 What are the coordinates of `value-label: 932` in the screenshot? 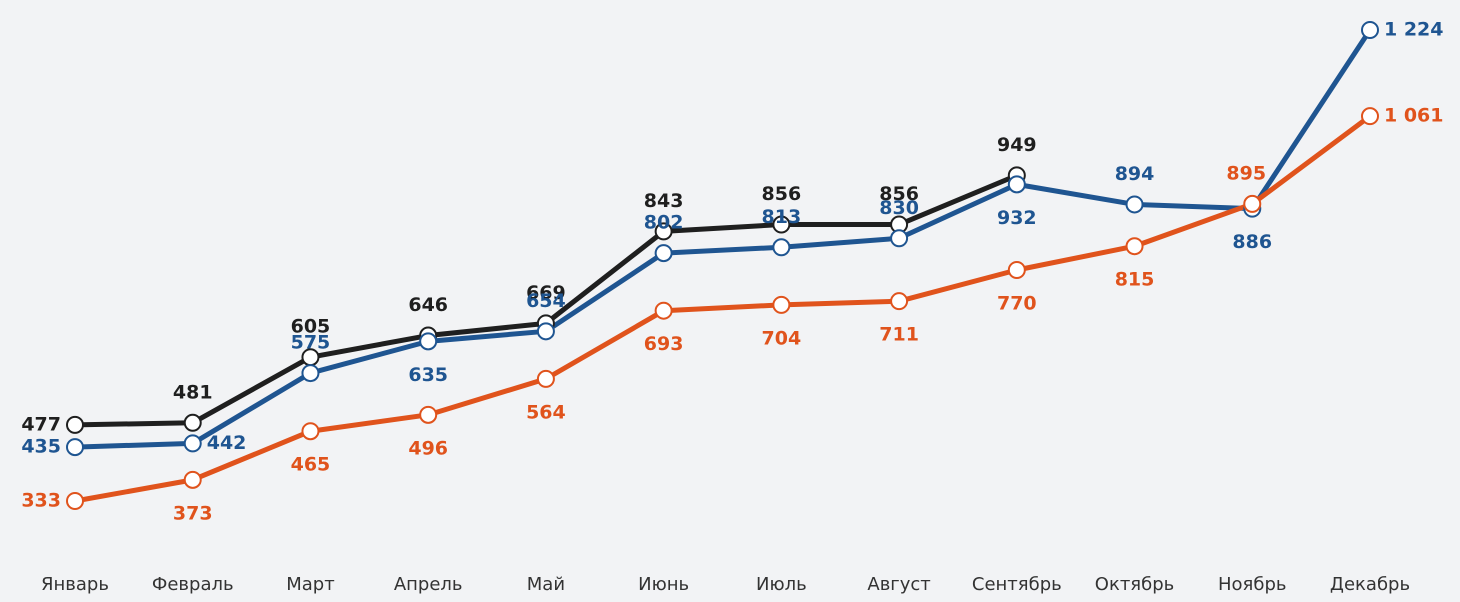 It's located at (1017, 218).